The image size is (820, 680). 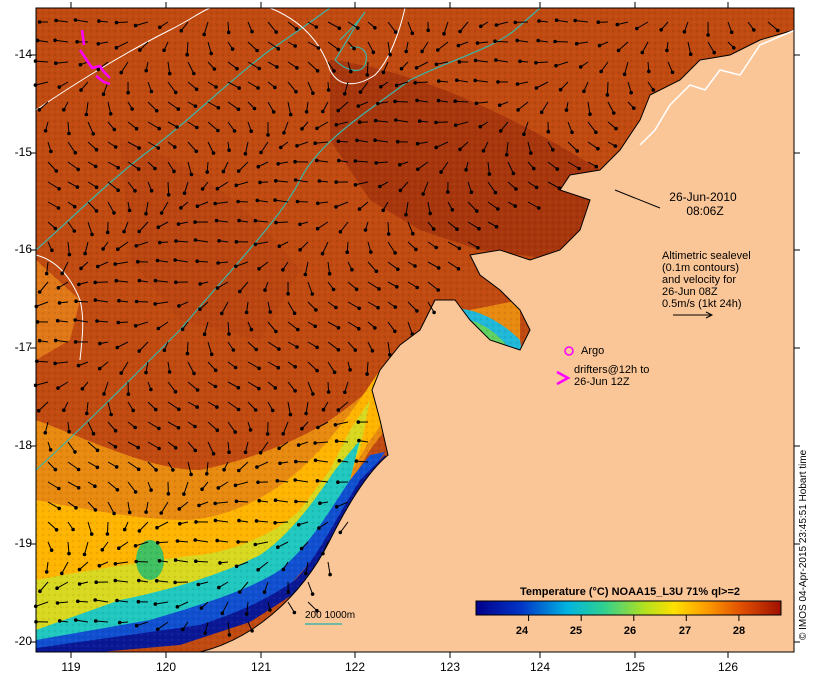 What do you see at coordinates (576, 631) in the screenshot?
I see `colorbar-tick-label: 25` at bounding box center [576, 631].